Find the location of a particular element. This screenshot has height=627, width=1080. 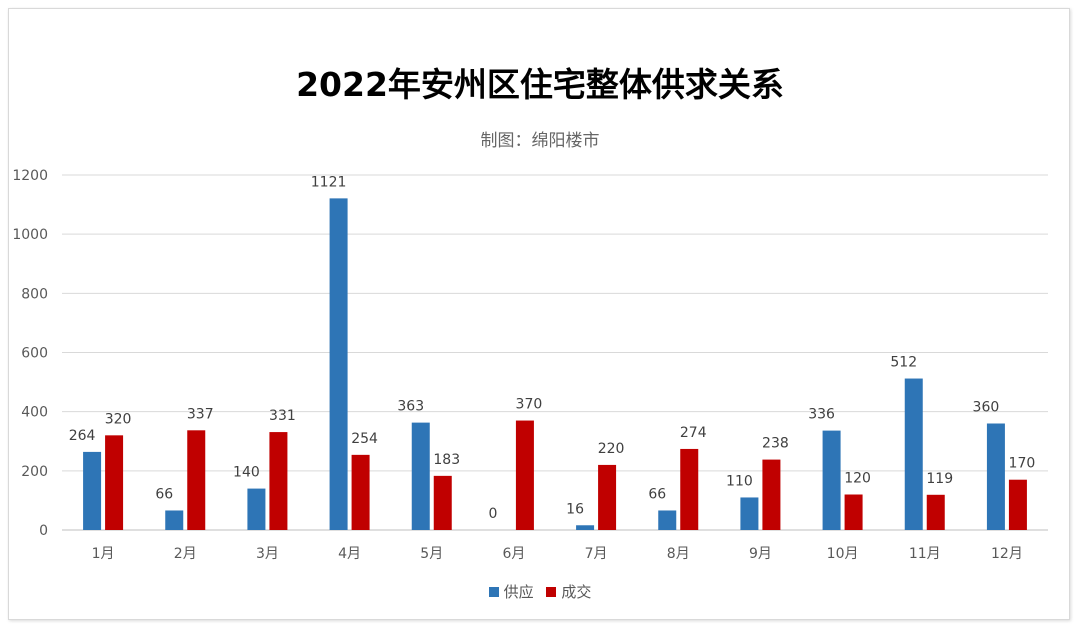

data-label: 337 is located at coordinates (200, 414).